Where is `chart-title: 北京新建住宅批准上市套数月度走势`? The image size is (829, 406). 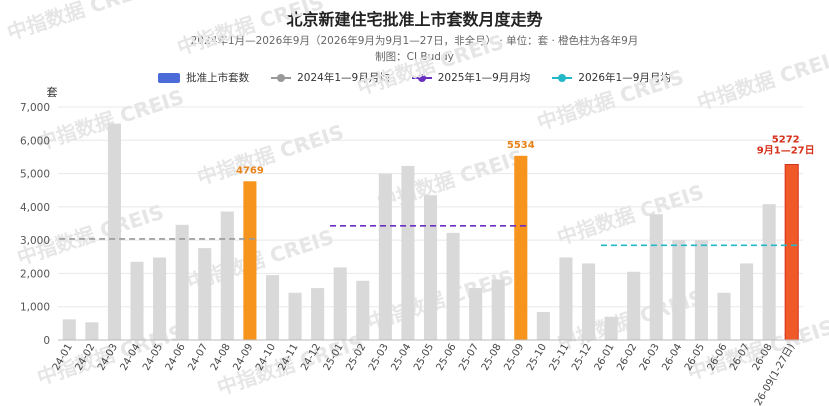 chart-title: 北京新建住宅批准上市套数月度走势 is located at coordinates (414, 19).